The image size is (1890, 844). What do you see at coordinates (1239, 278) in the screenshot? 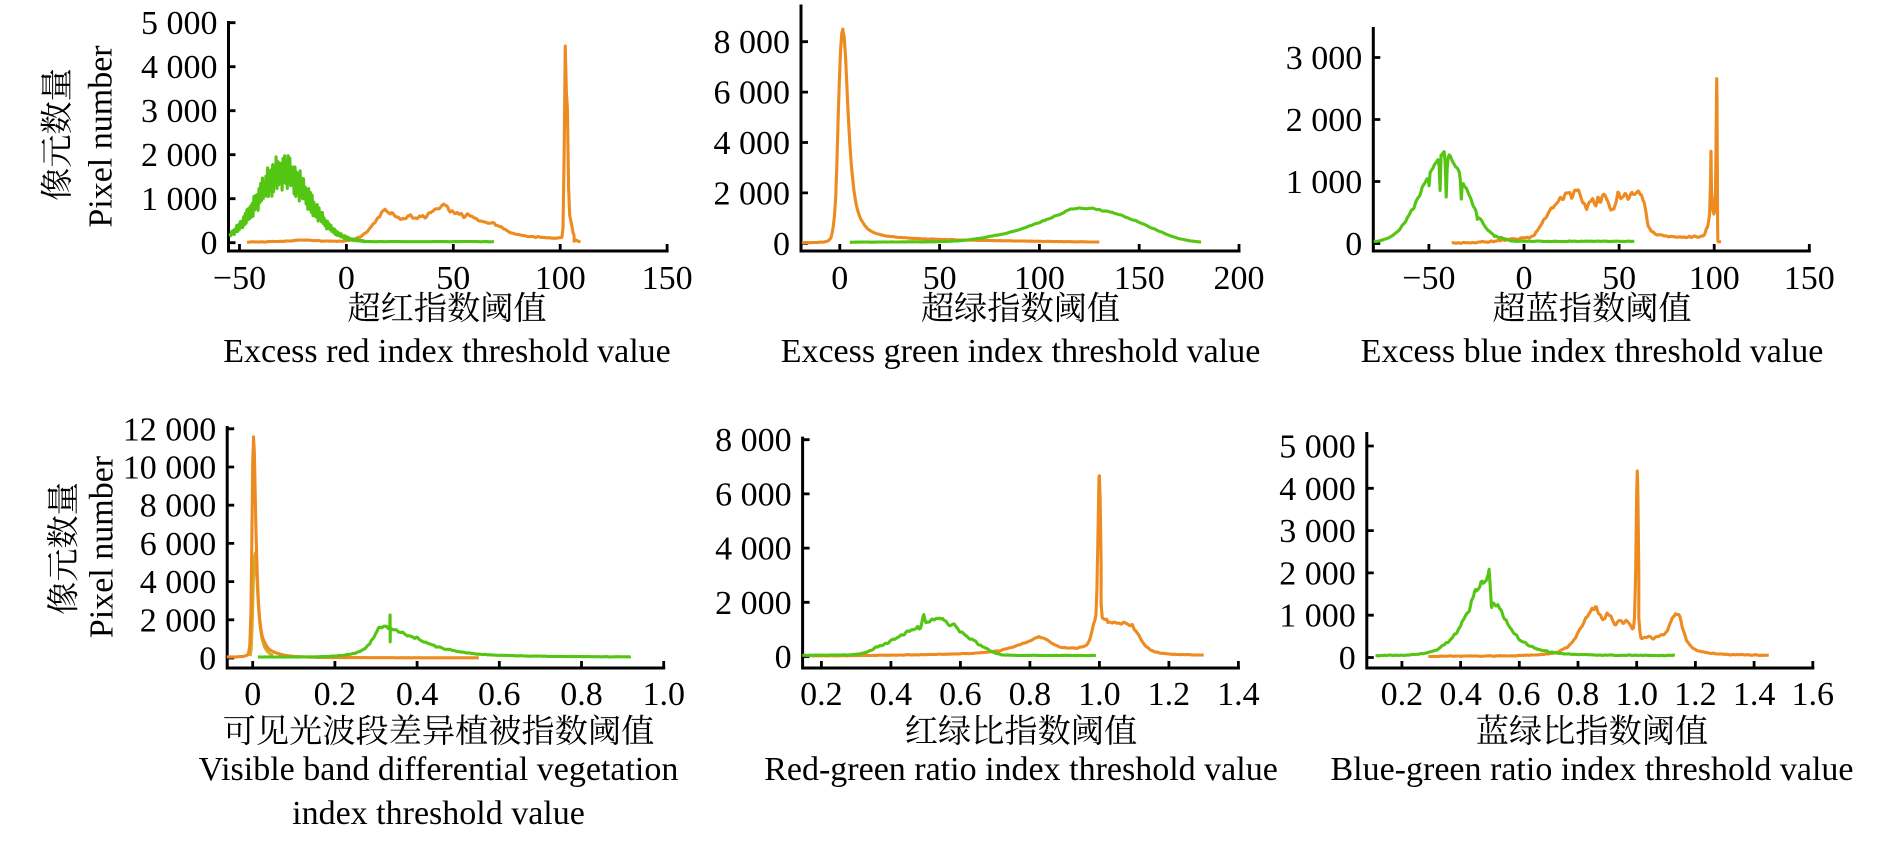
I see `svg-text: 200` at bounding box center [1239, 278].